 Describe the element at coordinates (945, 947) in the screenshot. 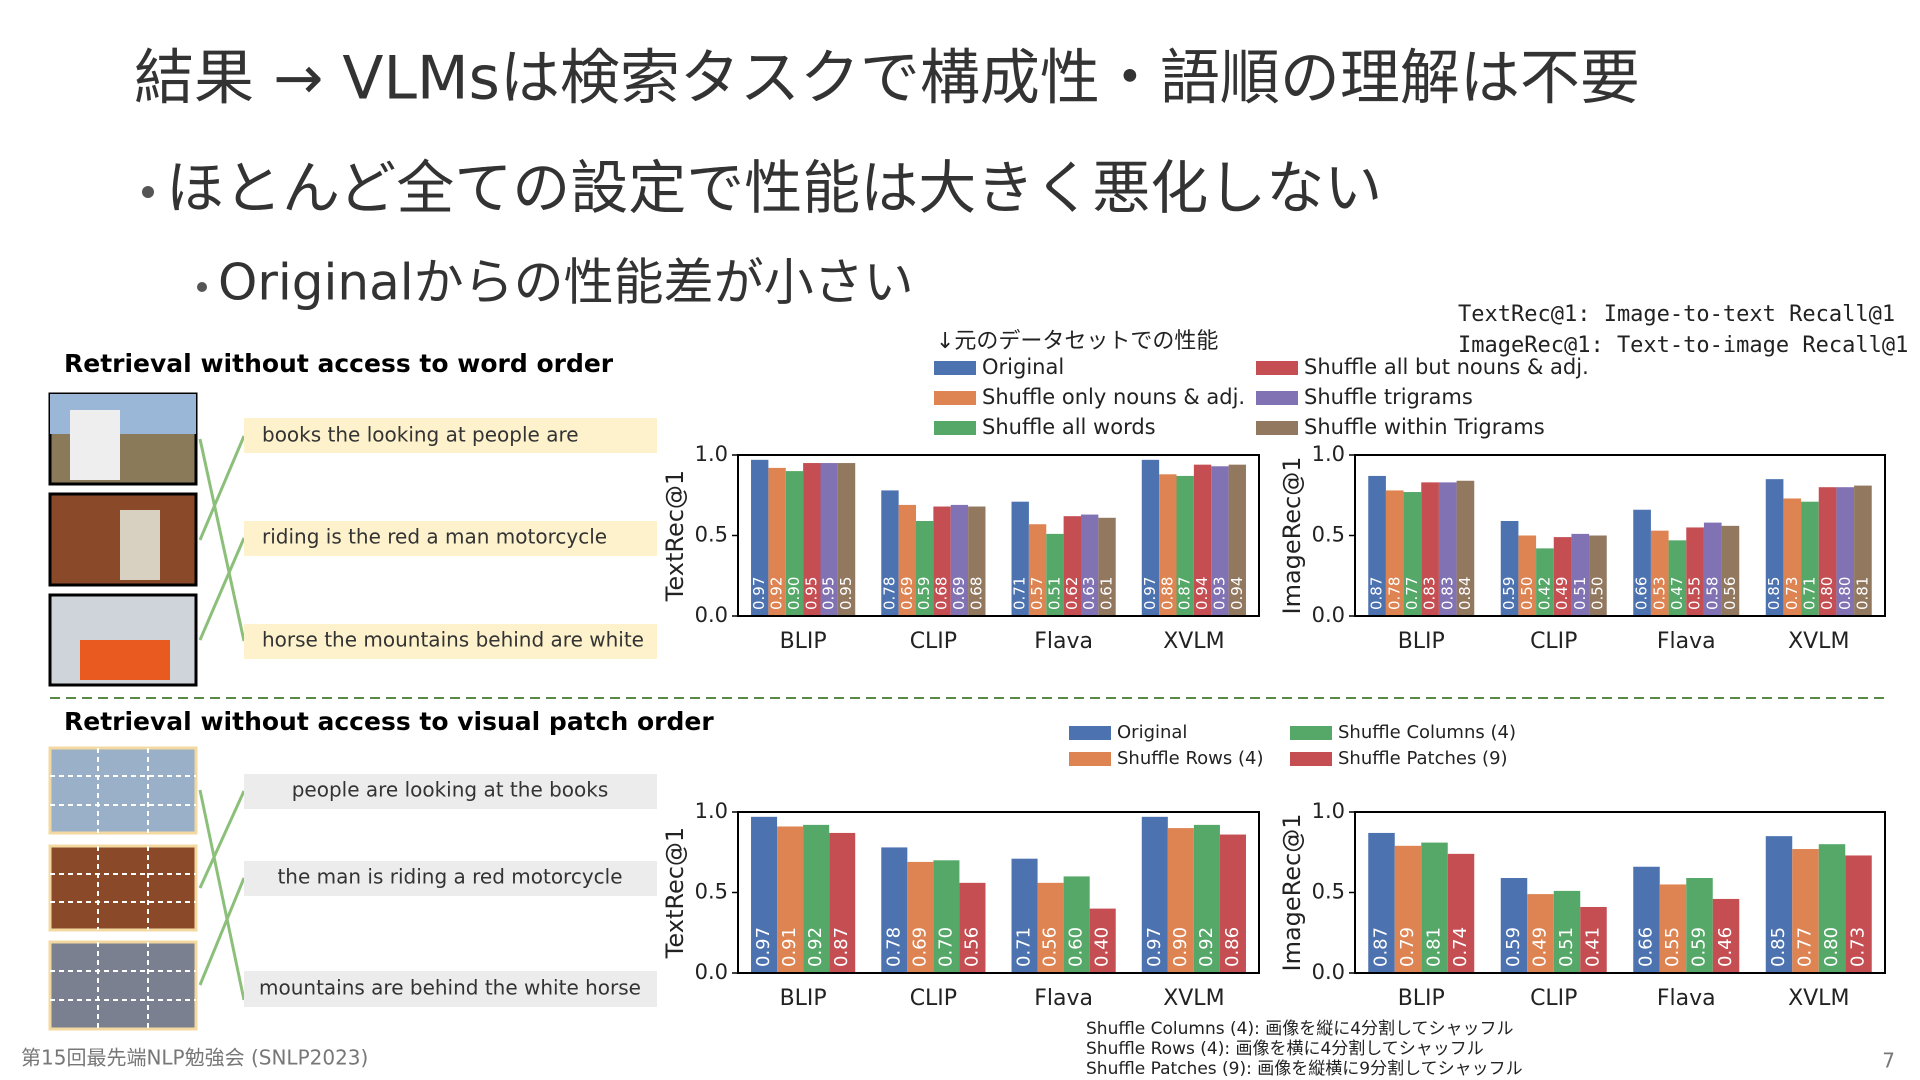

I see `data-label: 0.70` at that location.